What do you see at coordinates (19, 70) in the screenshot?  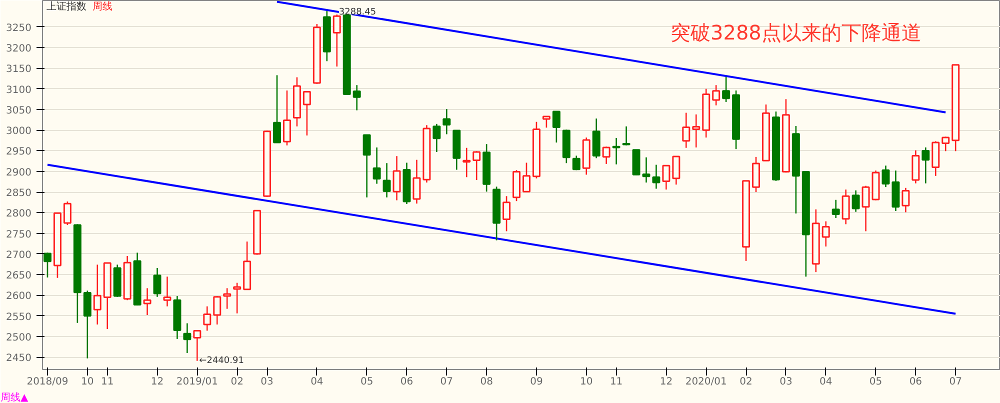 I see `y-tick-label: 3150` at bounding box center [19, 70].